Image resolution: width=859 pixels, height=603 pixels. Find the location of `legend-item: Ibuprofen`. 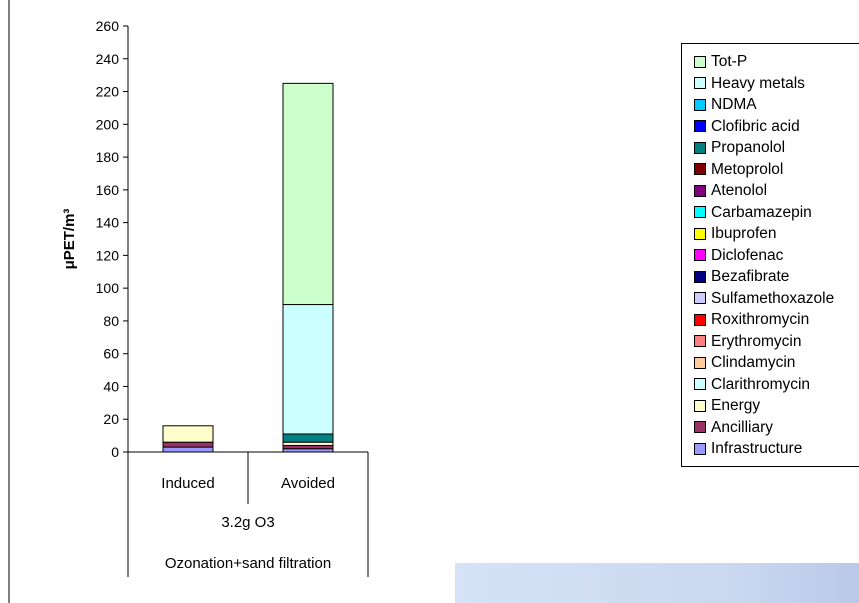

legend-item: Ibuprofen is located at coordinates (776, 234).